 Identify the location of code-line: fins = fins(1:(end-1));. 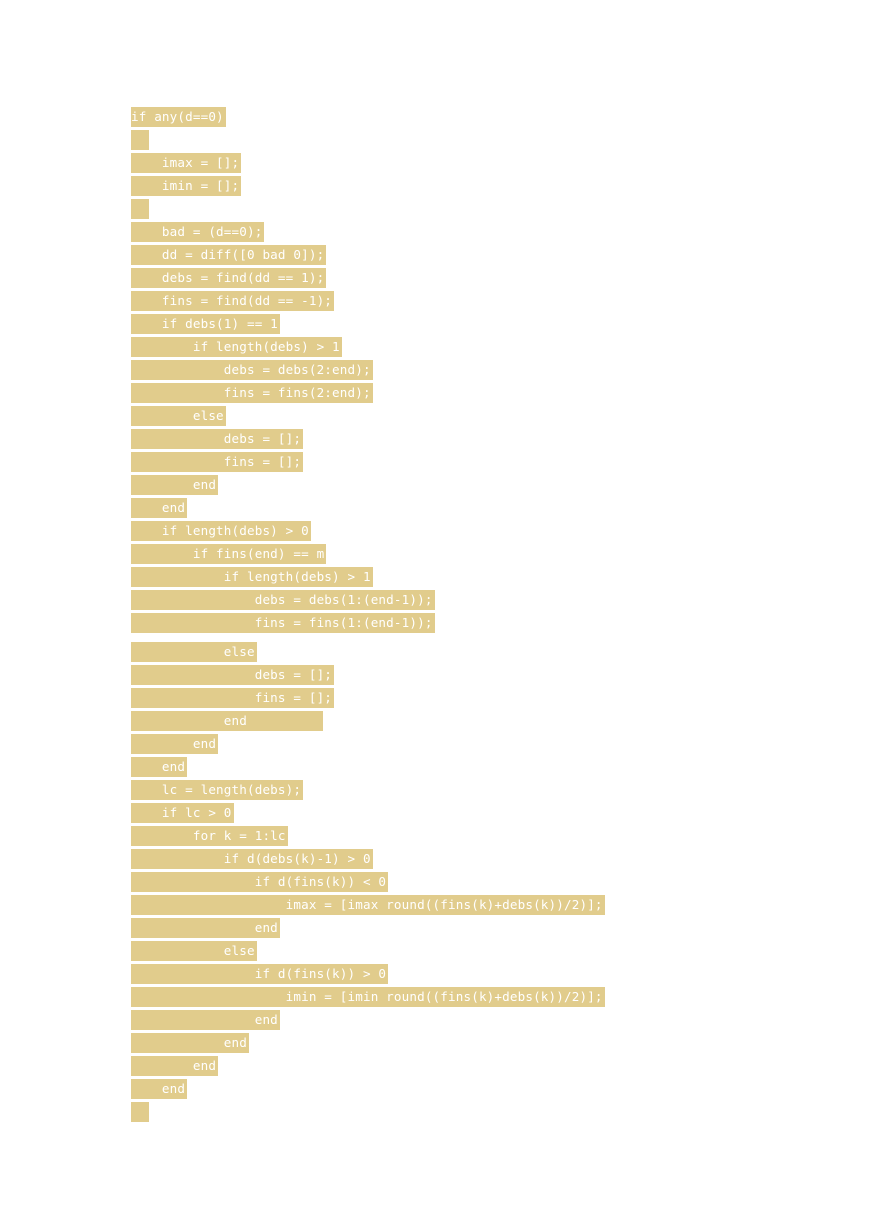
(368, 624).